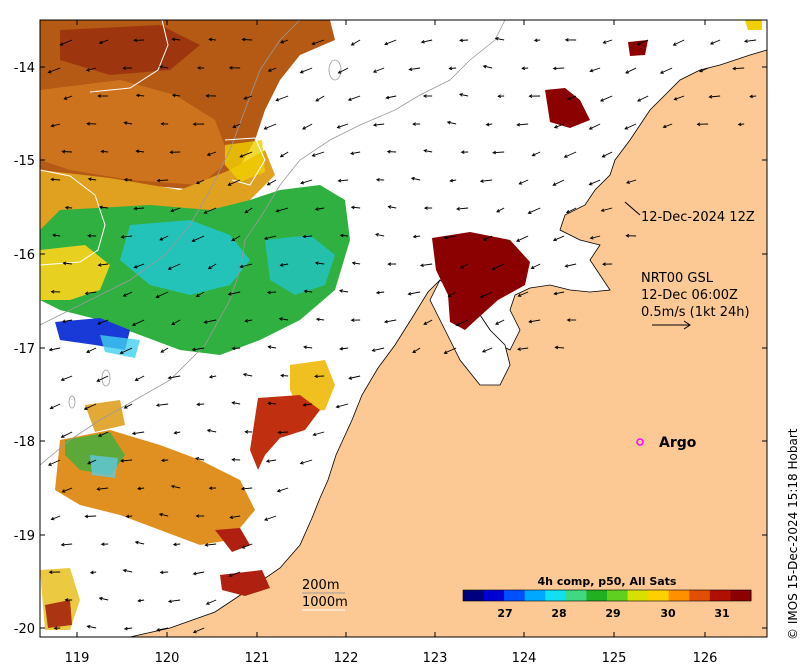 This screenshot has width=810, height=672. Describe the element at coordinates (24, 68) in the screenshot. I see `lat-tick-label: -14` at that location.